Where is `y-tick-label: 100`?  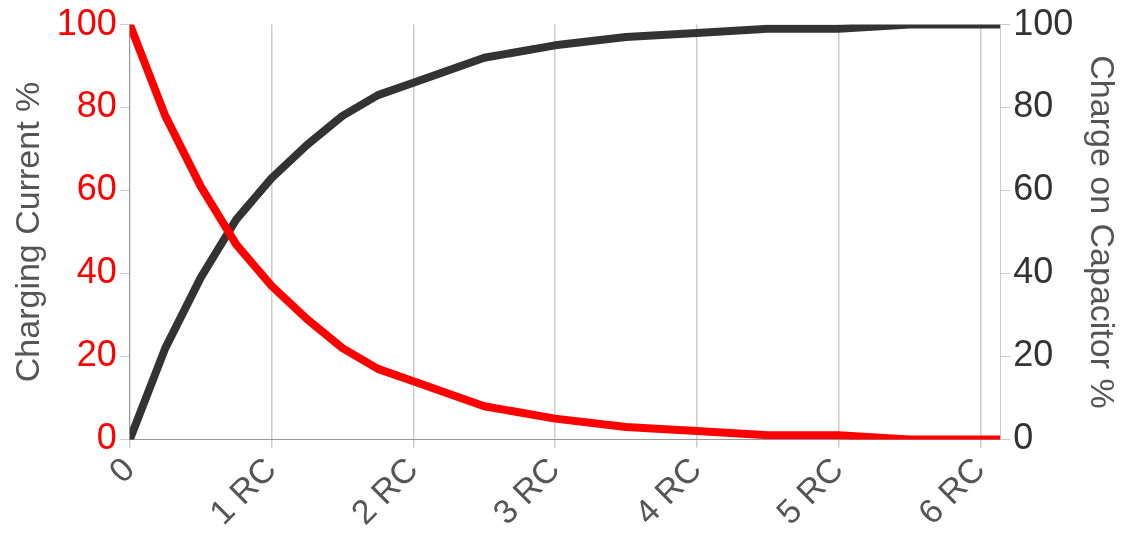
y-tick-label: 100 is located at coordinates (86, 22).